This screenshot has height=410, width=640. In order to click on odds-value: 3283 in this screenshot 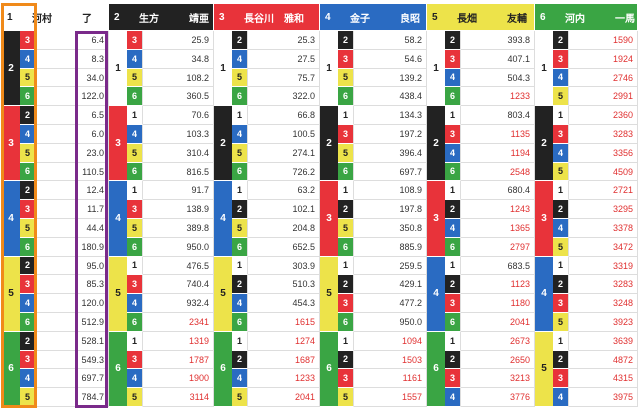, I will do `click(622, 134)`.